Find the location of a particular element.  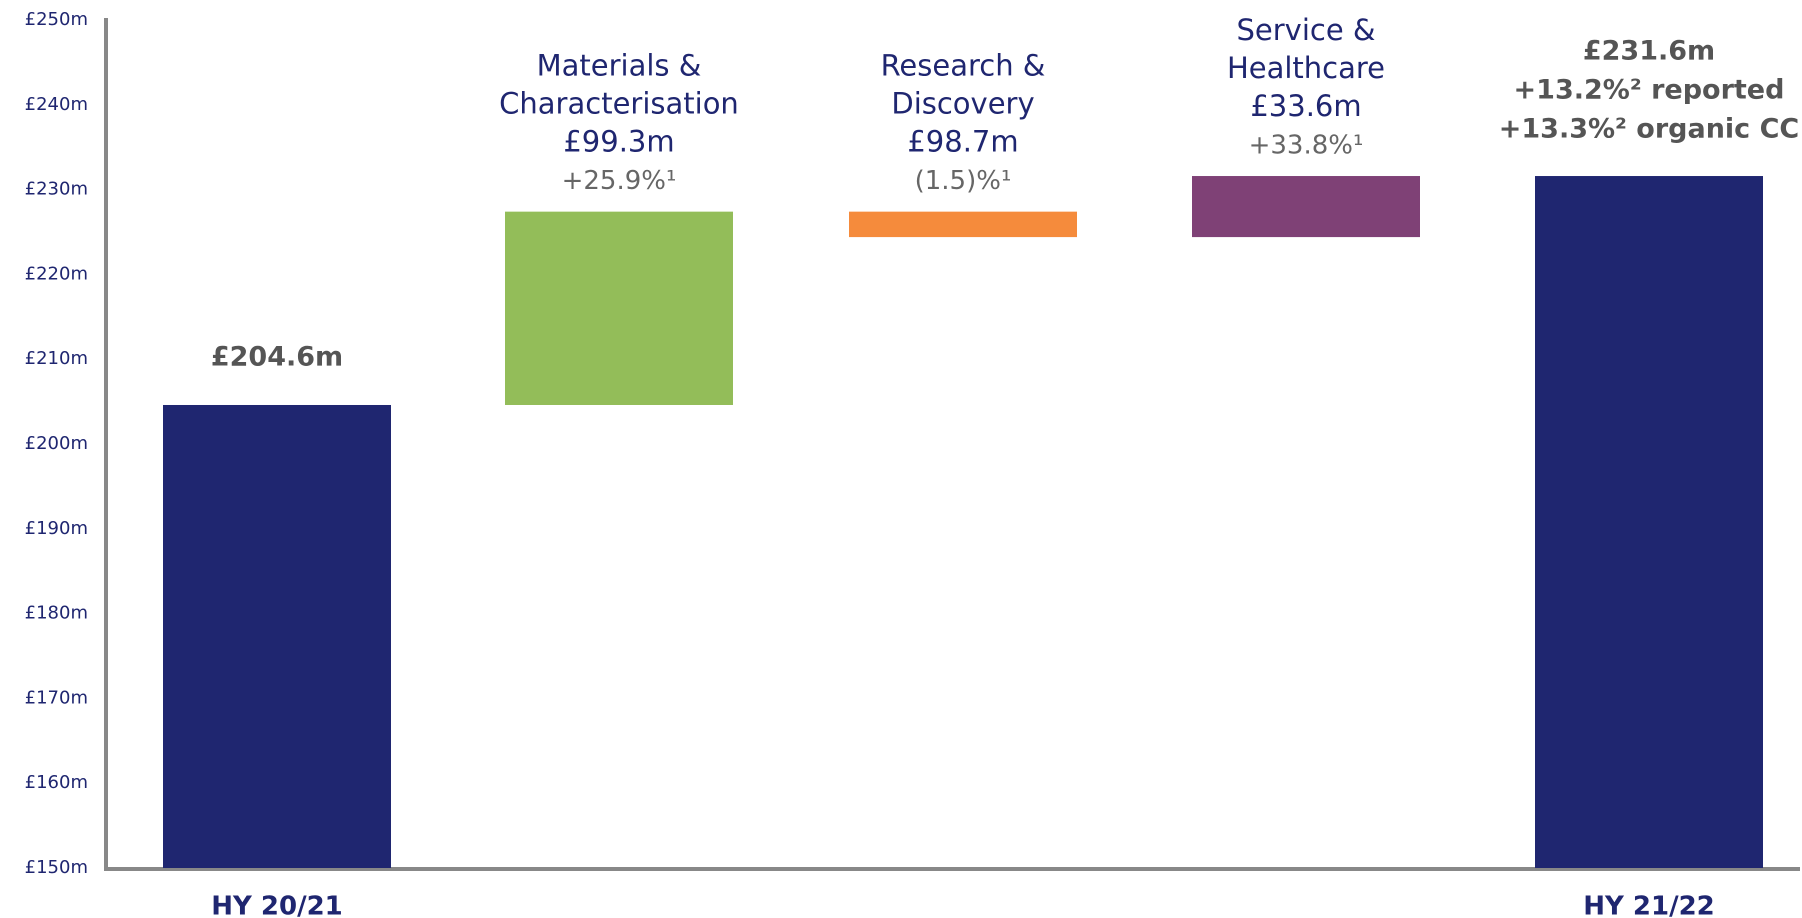

annotation: Service & is located at coordinates (1305, 30).